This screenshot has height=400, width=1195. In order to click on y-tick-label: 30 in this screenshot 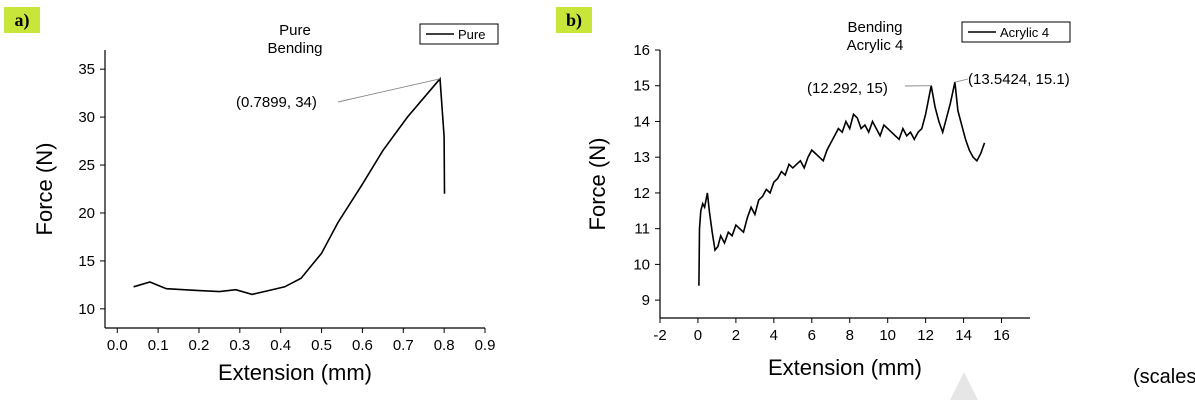, I will do `click(86, 117)`.